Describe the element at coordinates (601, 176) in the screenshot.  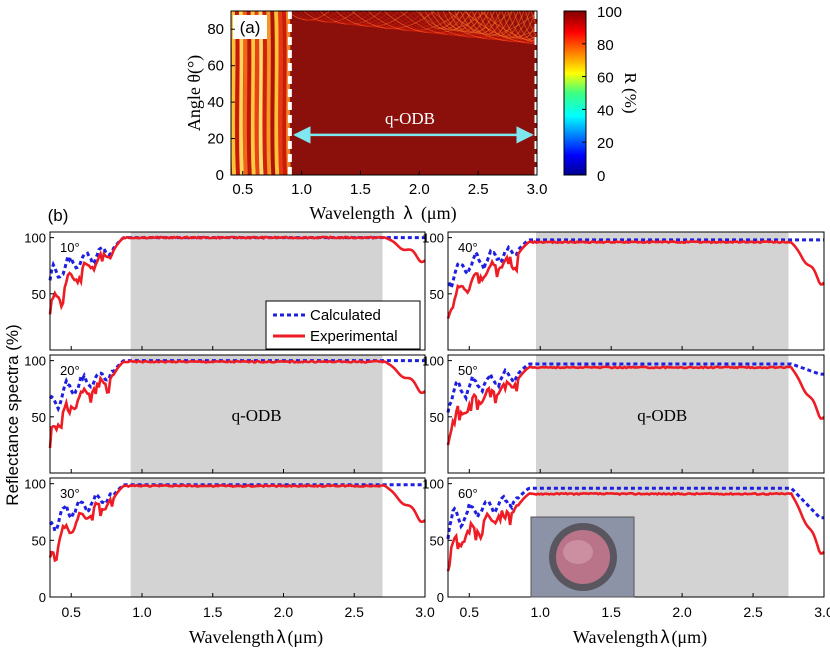
I see `colorbar-tick-label: 0` at that location.